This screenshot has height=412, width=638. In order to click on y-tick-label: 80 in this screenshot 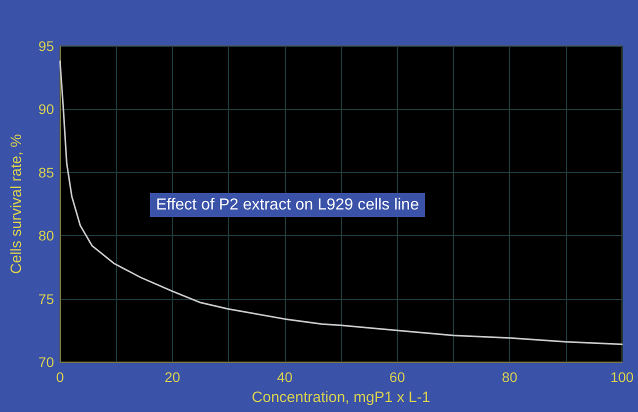, I will do `click(46, 236)`.